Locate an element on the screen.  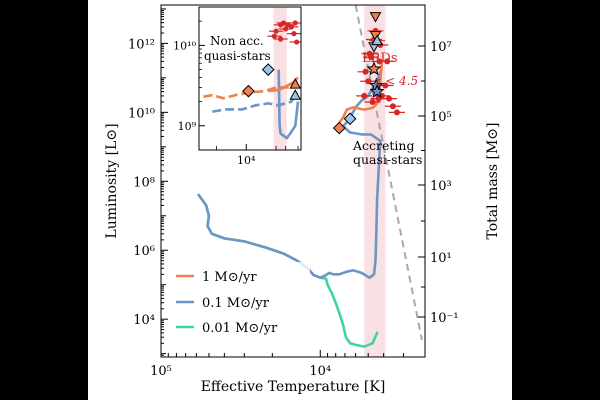
legend: 1 M⊙/yr 0.1 M⊙/yr 0.01 M⊙/yr is located at coordinates (239, 301).